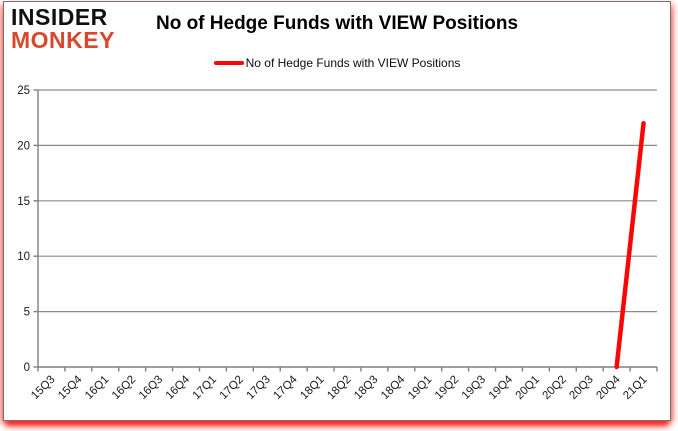  What do you see at coordinates (228, 63) in the screenshot?
I see `legend-line-swatch` at bounding box center [228, 63].